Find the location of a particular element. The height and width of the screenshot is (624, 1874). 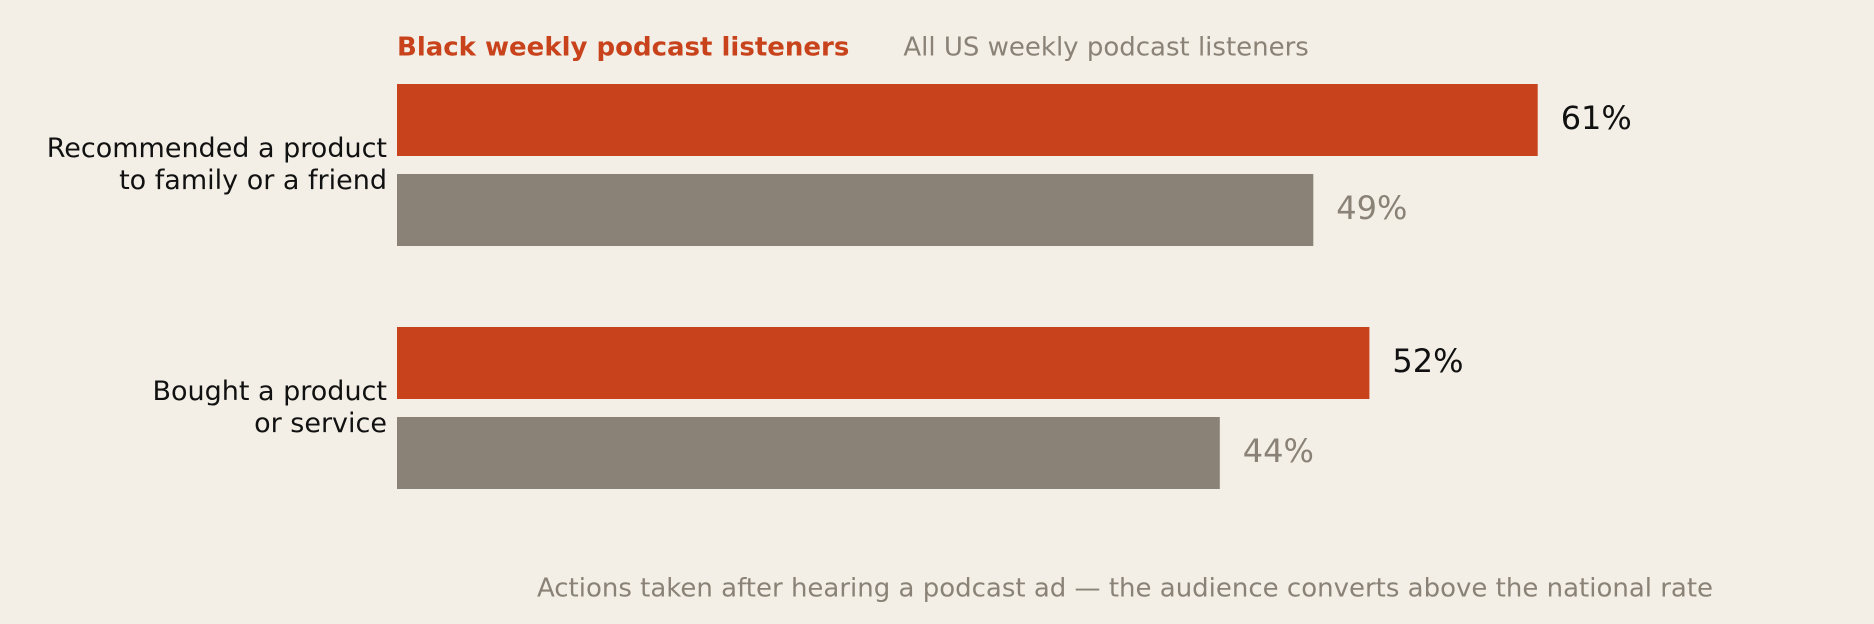

value-label: 52% is located at coordinates (1427, 361).